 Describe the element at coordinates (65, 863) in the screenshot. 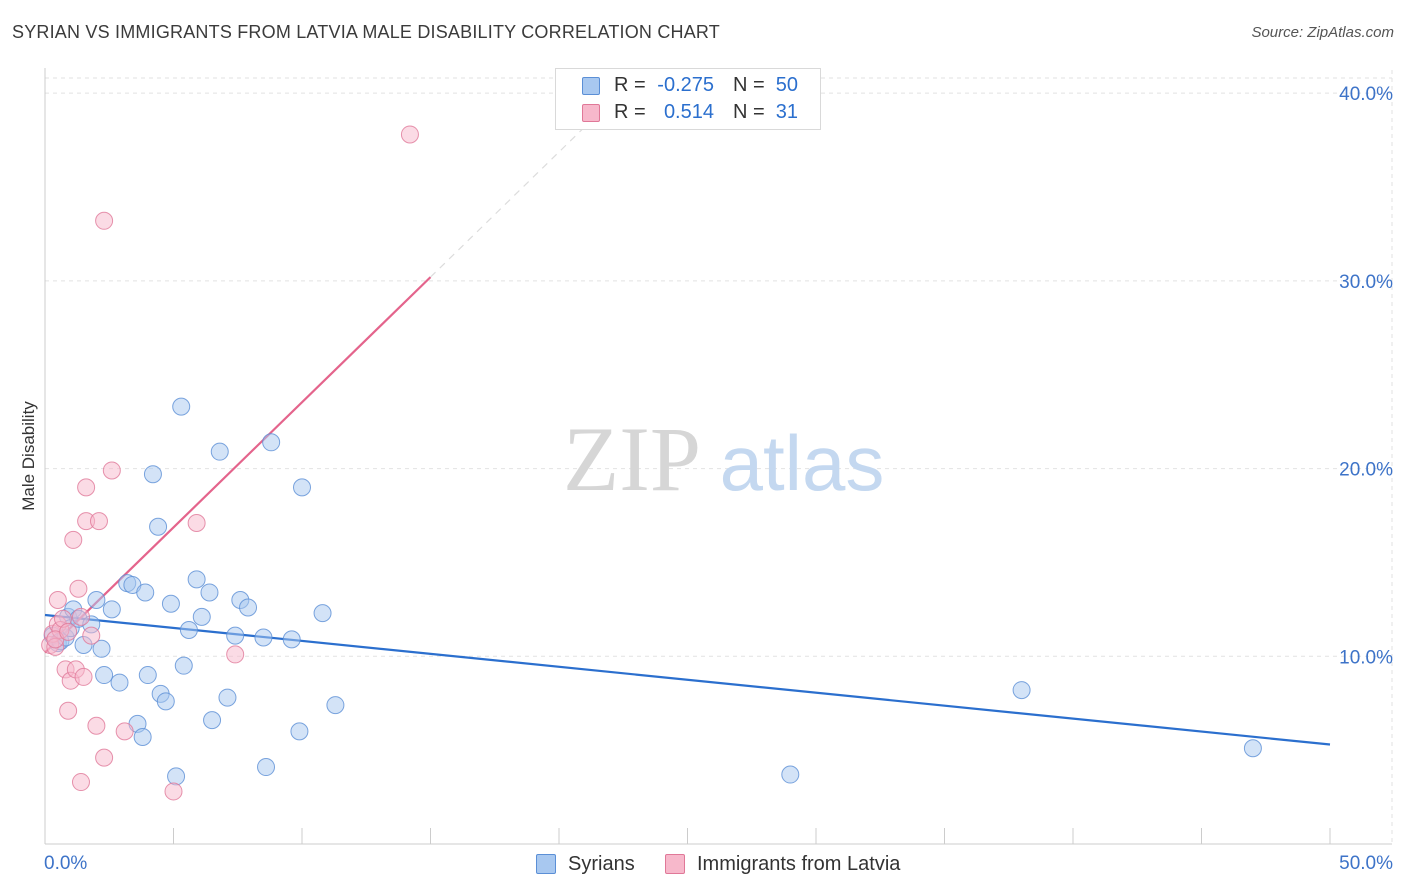

I see `x-tick-label-min: 0.0%` at that location.